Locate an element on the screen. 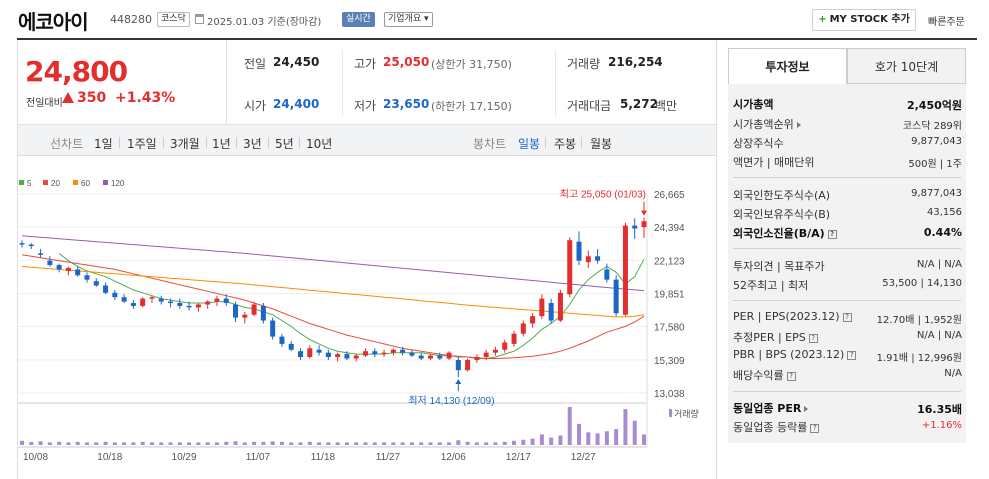  invest-label: 추정PER | EPS? is located at coordinates (775, 337).